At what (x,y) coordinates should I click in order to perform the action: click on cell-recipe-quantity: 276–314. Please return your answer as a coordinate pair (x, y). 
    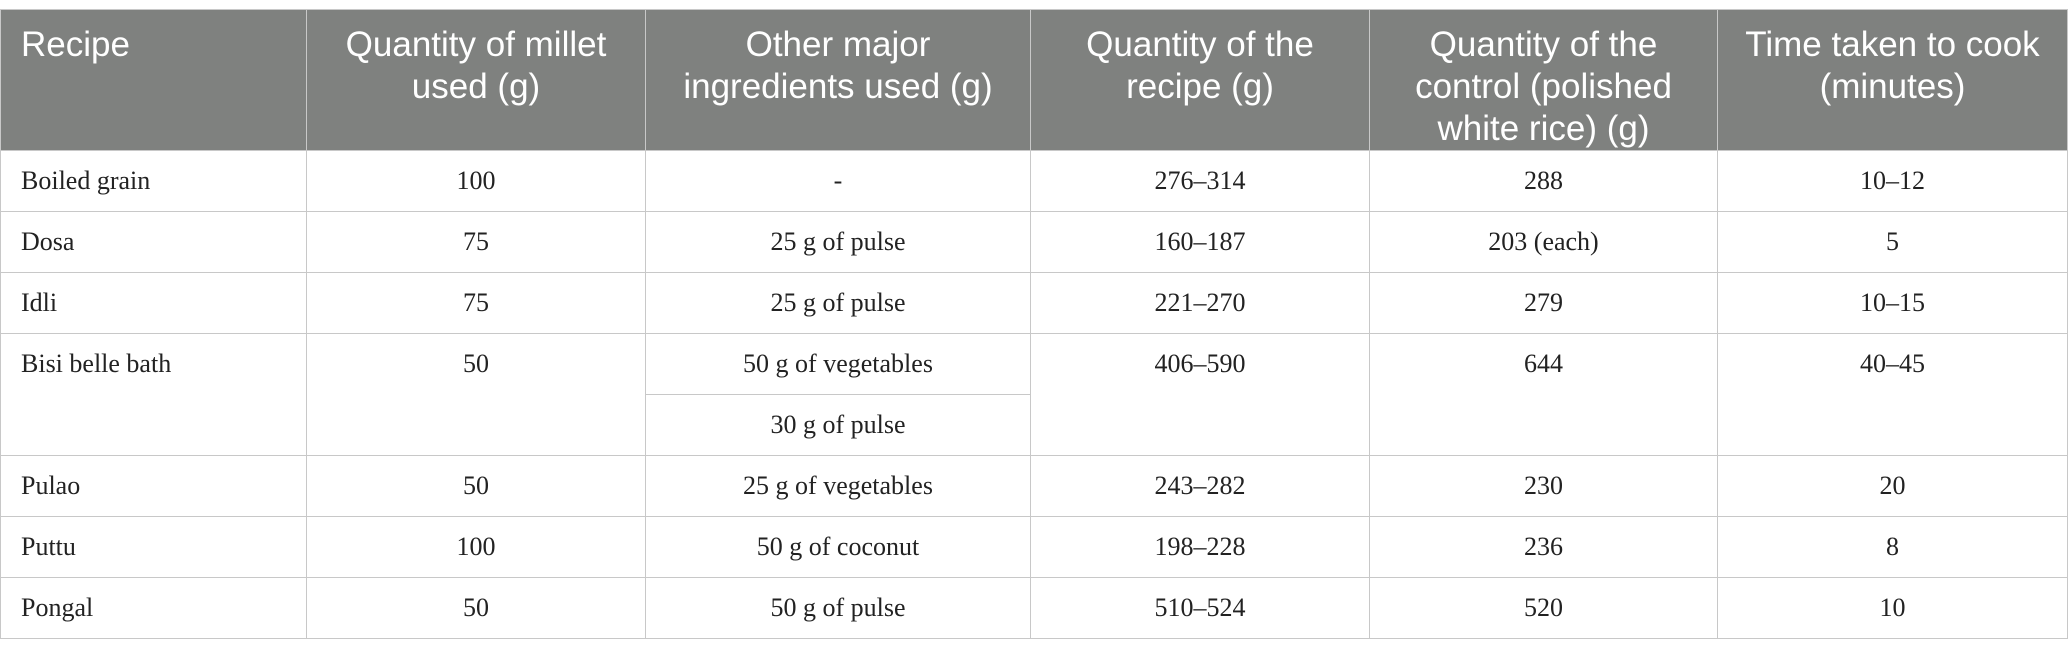
    Looking at the image, I should click on (1200, 181).